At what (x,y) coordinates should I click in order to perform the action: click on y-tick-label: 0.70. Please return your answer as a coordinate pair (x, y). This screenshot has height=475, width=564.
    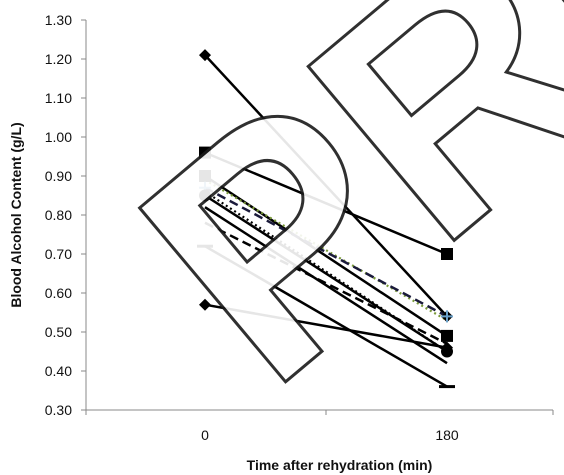
    Looking at the image, I should click on (58, 254).